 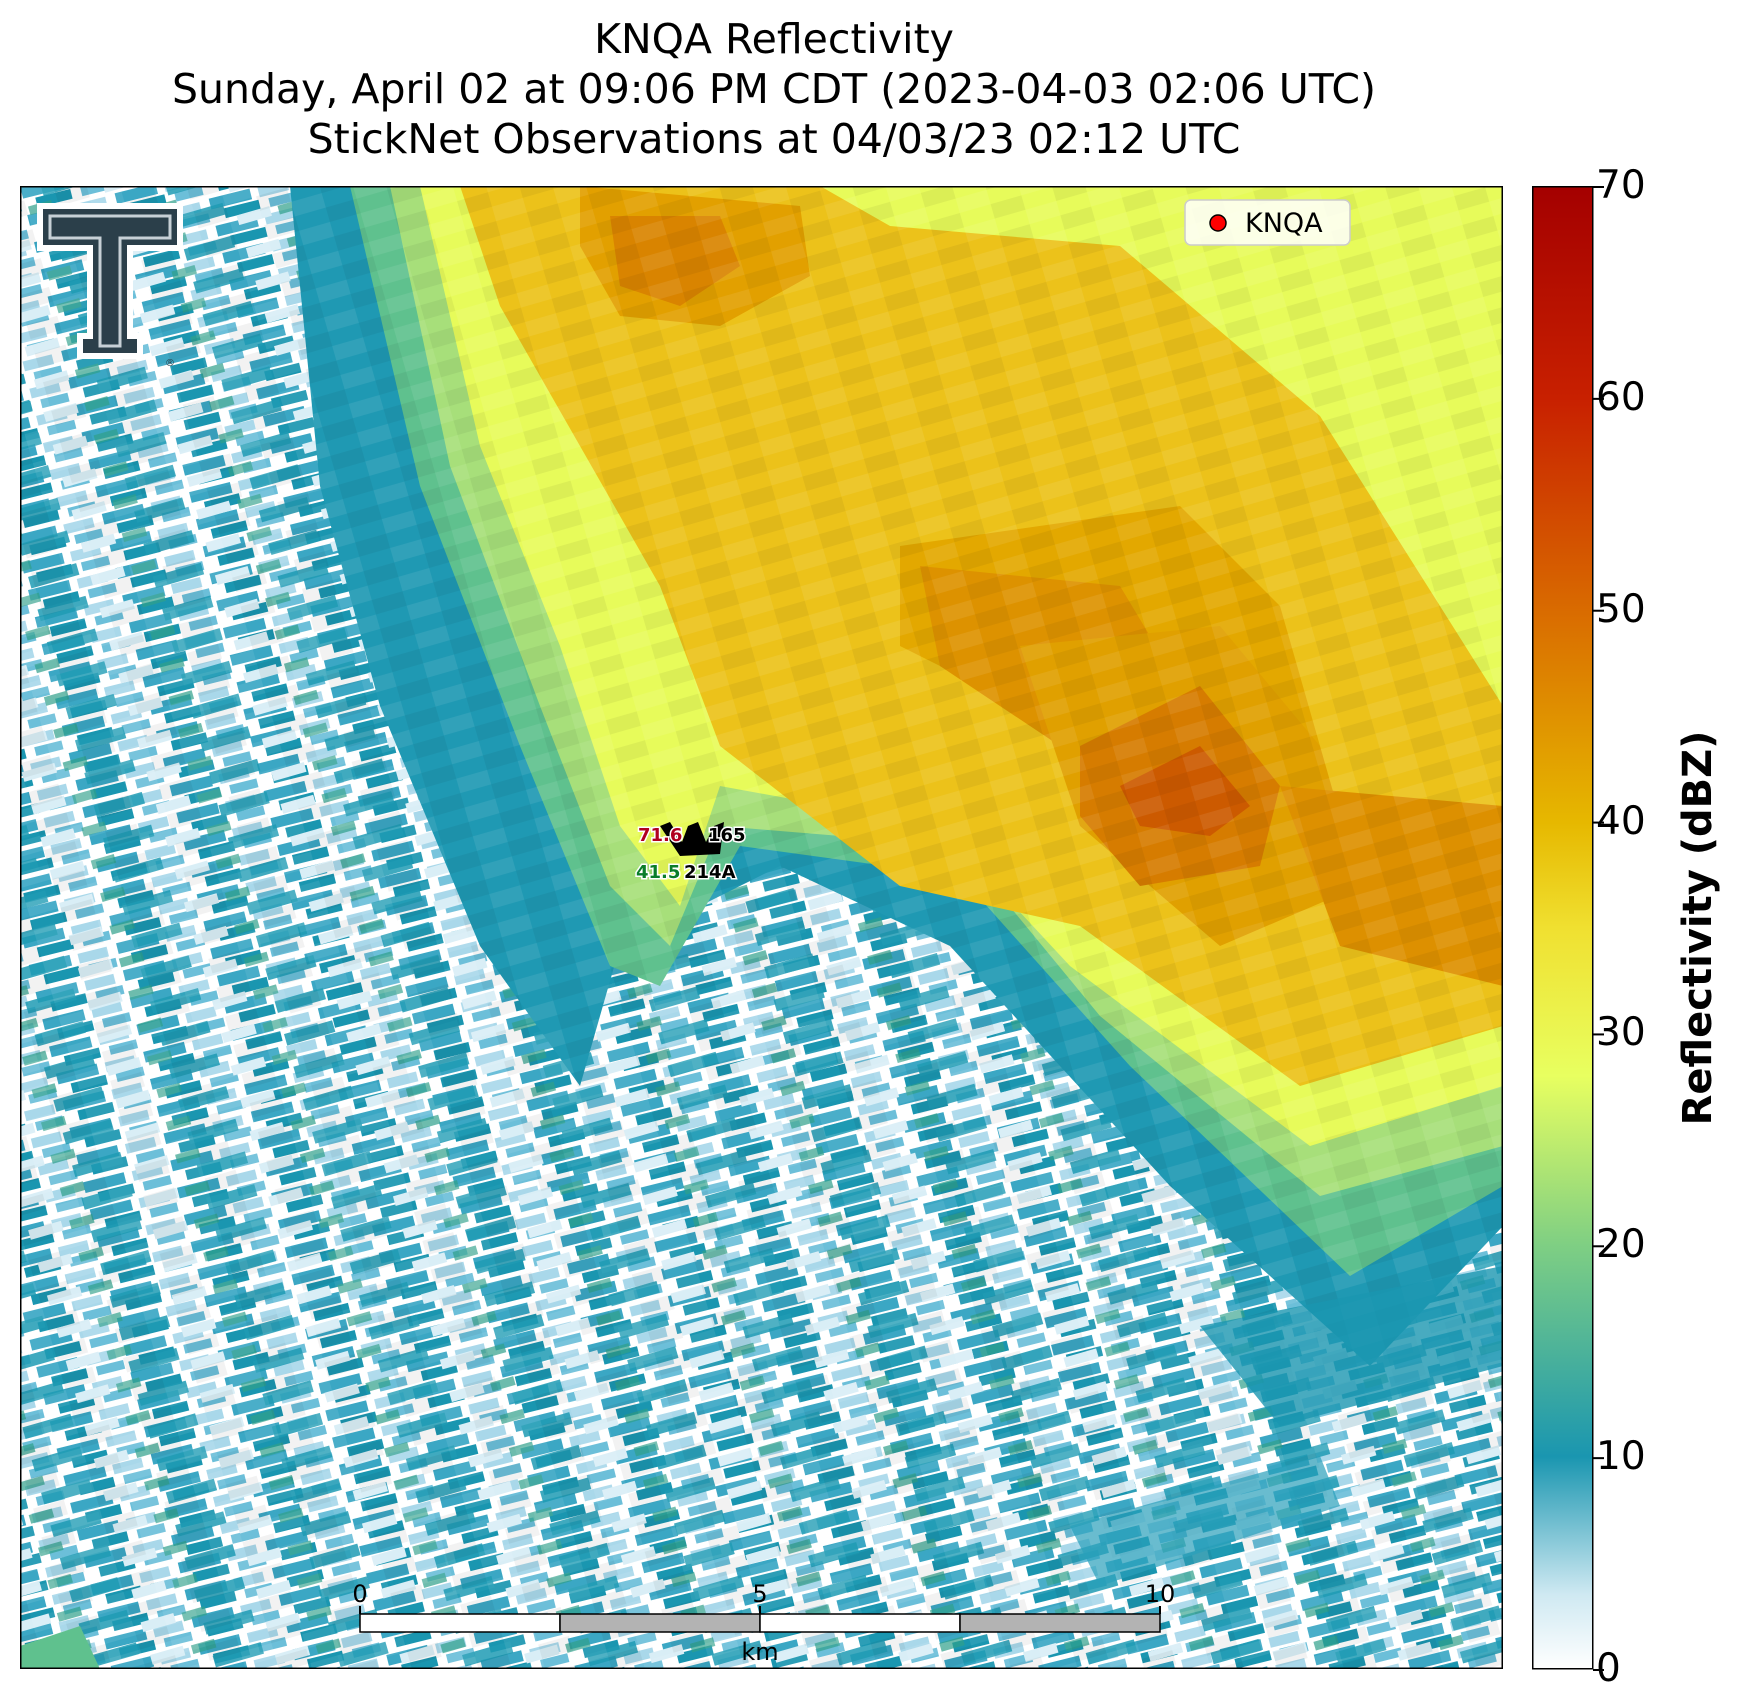 I want to click on colorbar-tick-70: 70, so click(x=1621, y=185).